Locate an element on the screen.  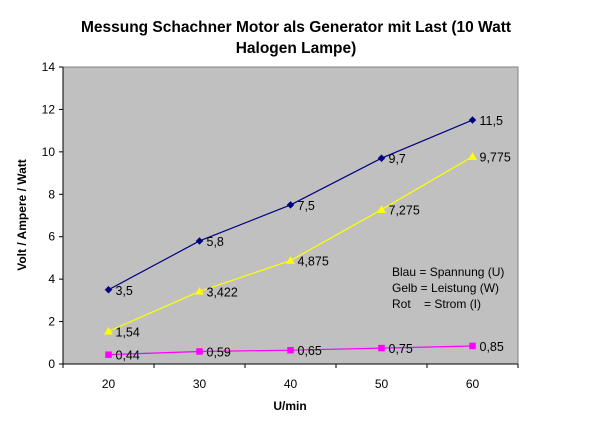
data-label-strom-i: 0,85 is located at coordinates (492, 347).